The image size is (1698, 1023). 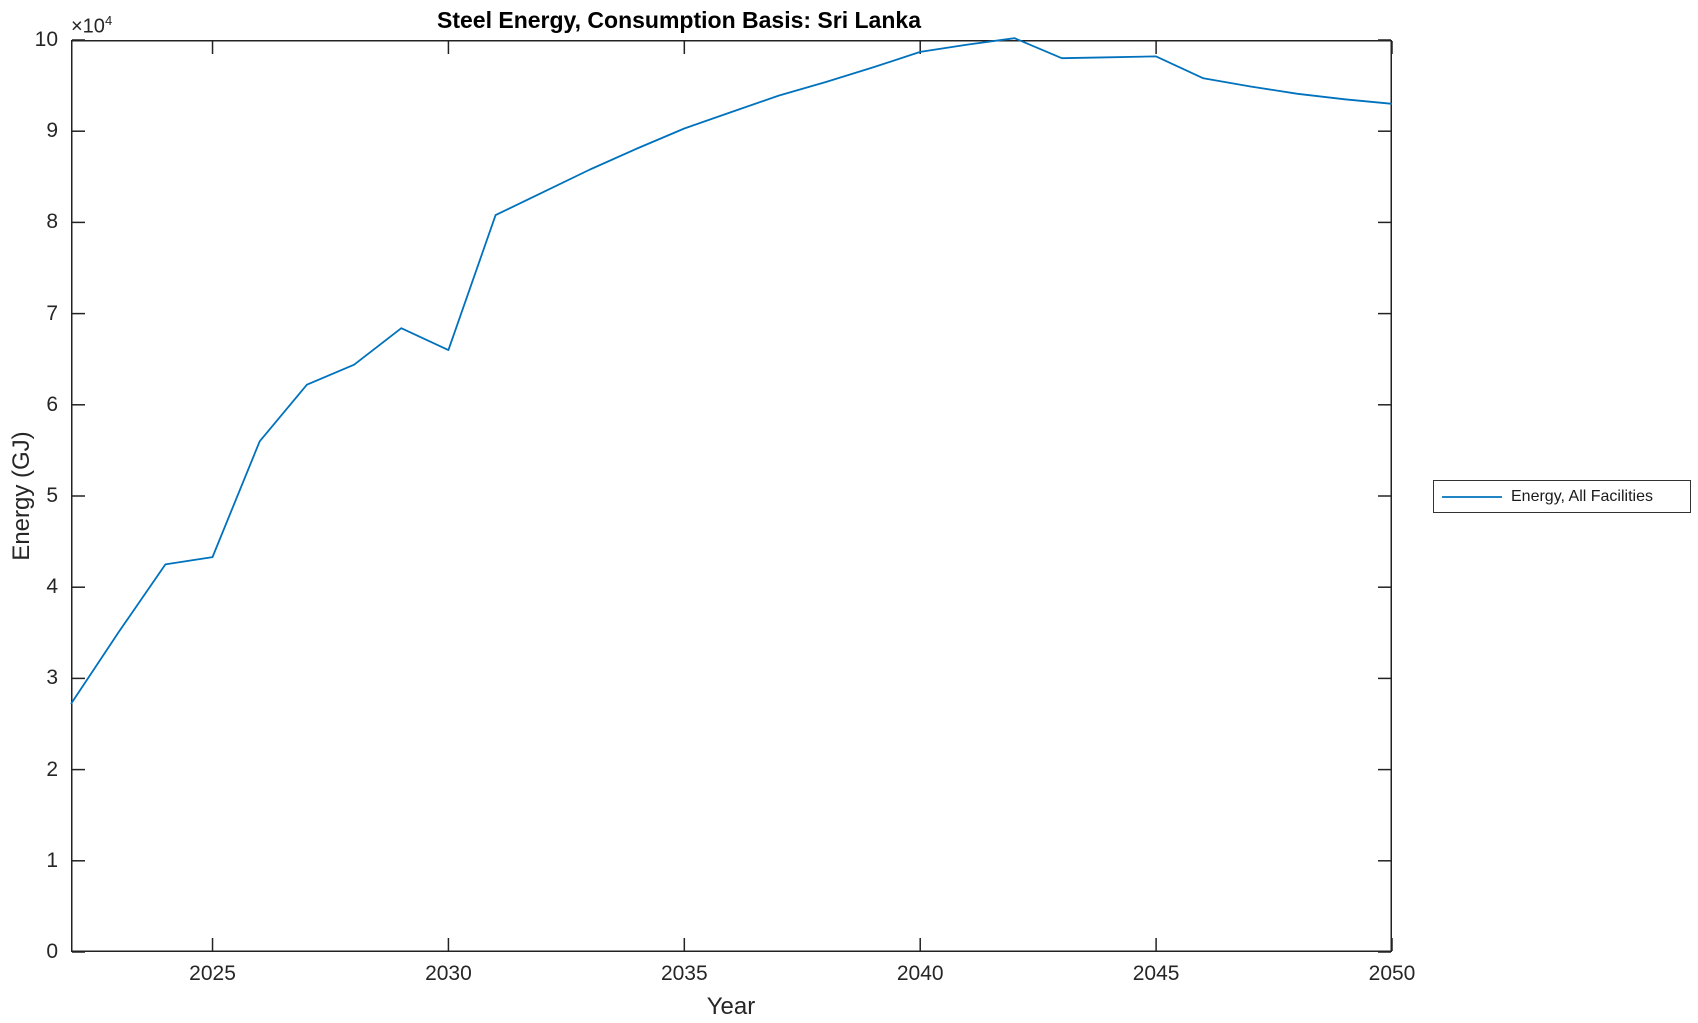 I want to click on legend-box: Energy, All Facilities, so click(x=1562, y=496).